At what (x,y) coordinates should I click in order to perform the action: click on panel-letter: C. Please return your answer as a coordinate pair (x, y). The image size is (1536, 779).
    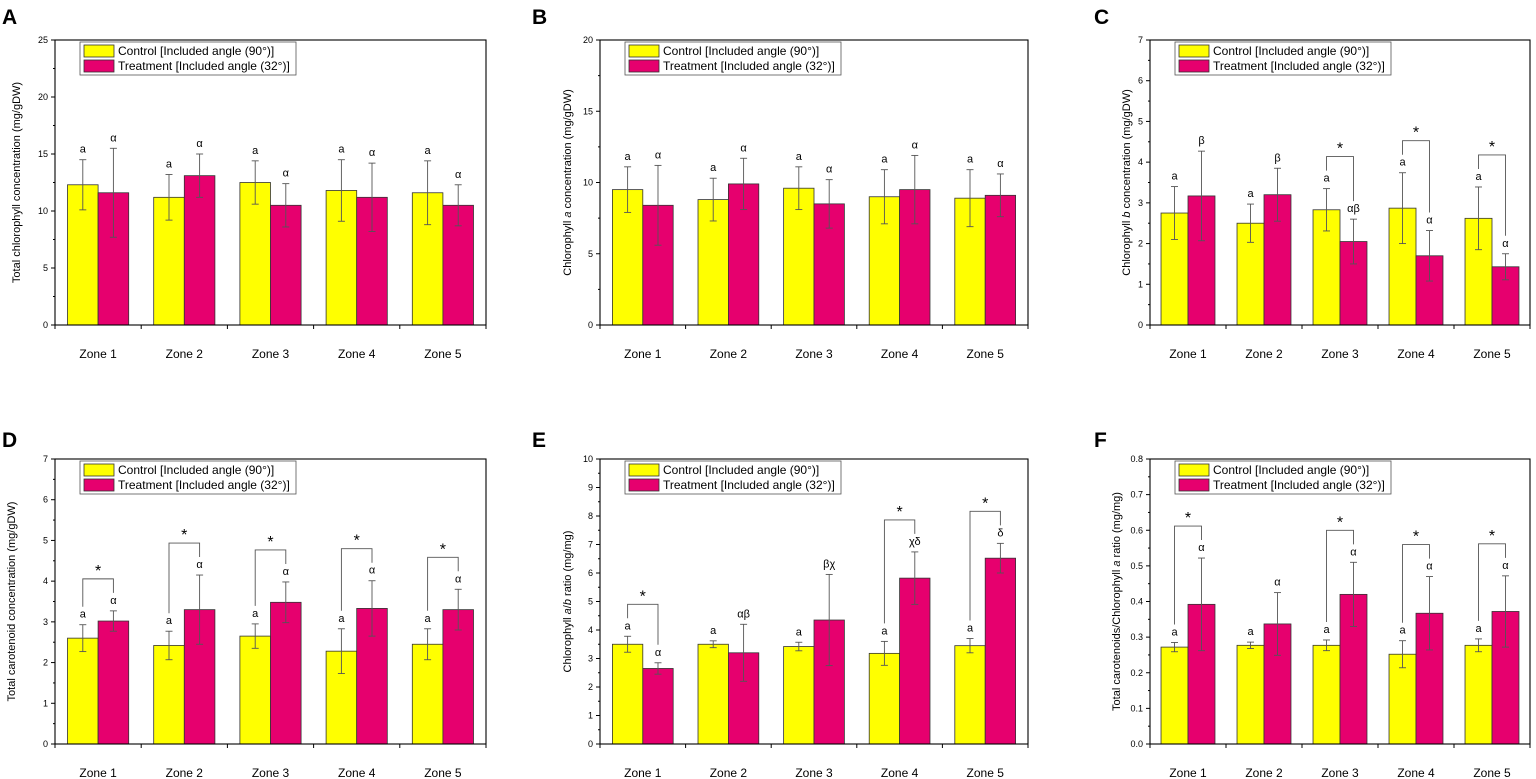
    Looking at the image, I should click on (1101, 17).